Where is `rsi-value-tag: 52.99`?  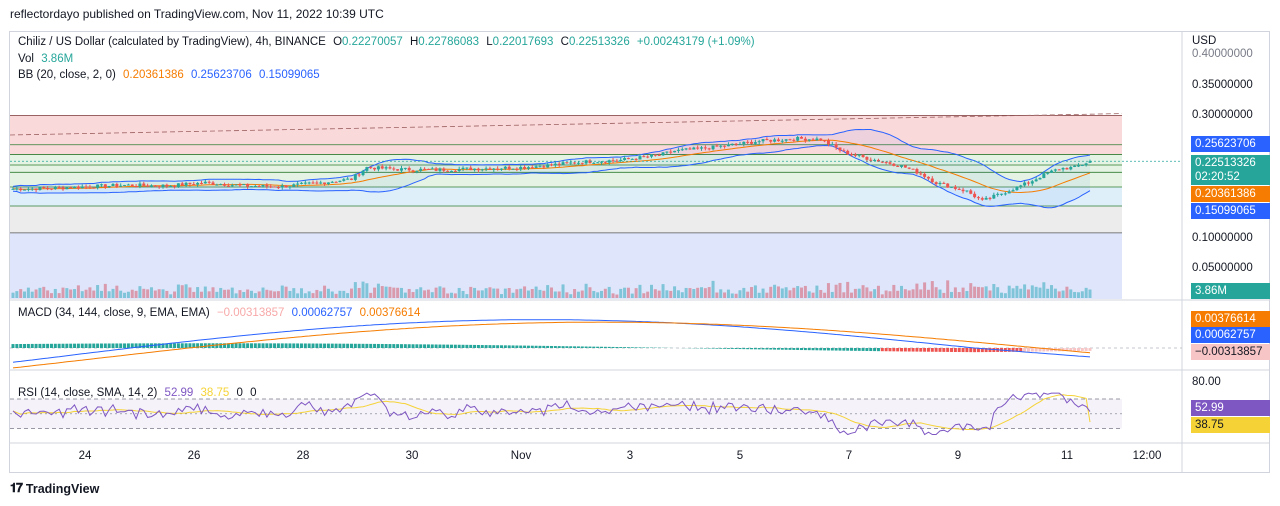
rsi-value-tag: 52.99 is located at coordinates (1230, 408).